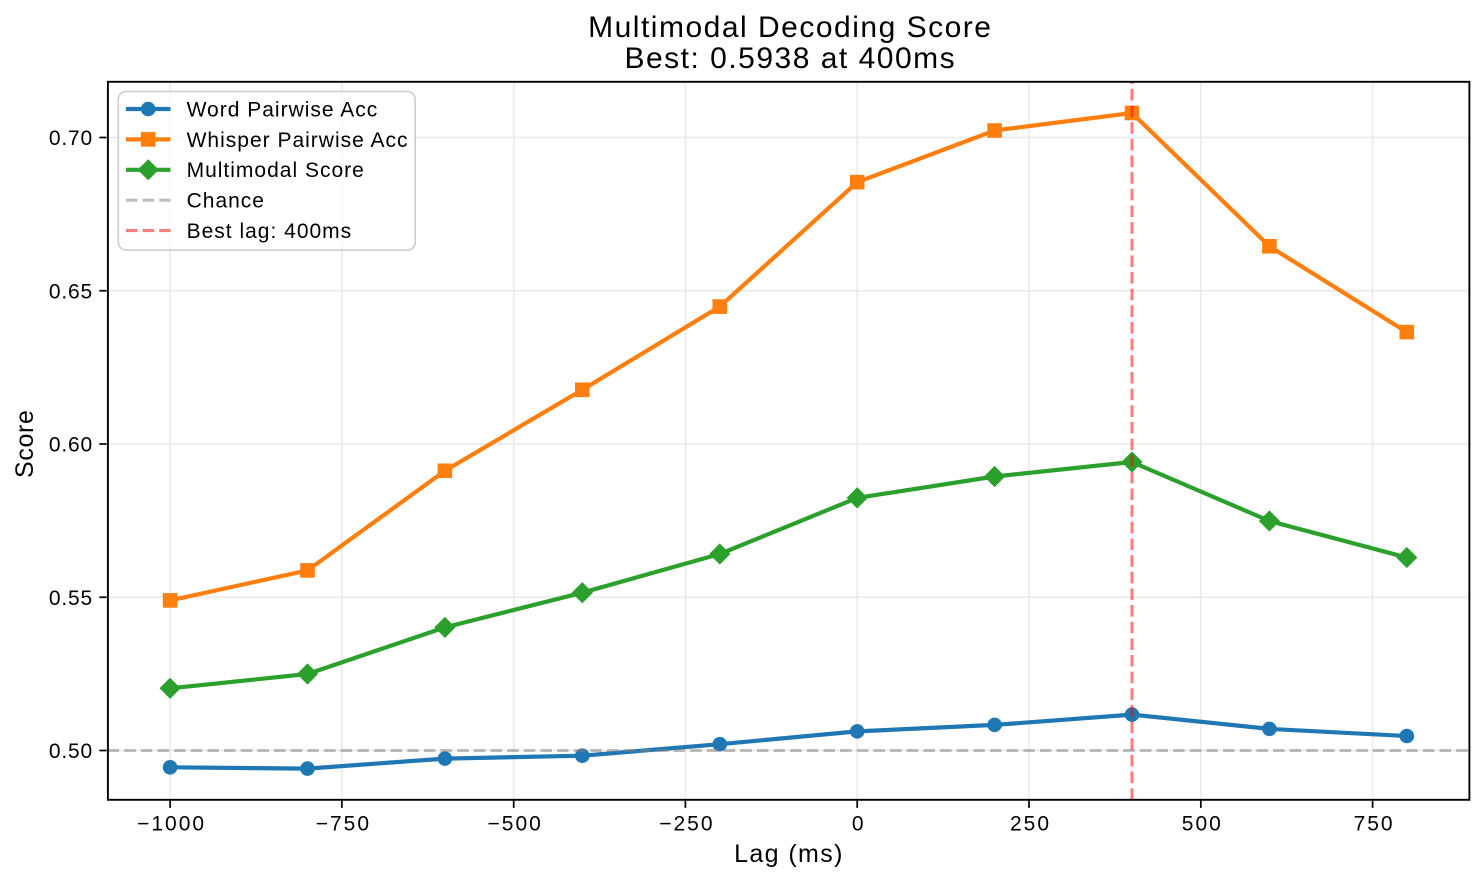 This screenshot has height=882, width=1484. What do you see at coordinates (859, 824) in the screenshot?
I see `svg-text: 0` at bounding box center [859, 824].